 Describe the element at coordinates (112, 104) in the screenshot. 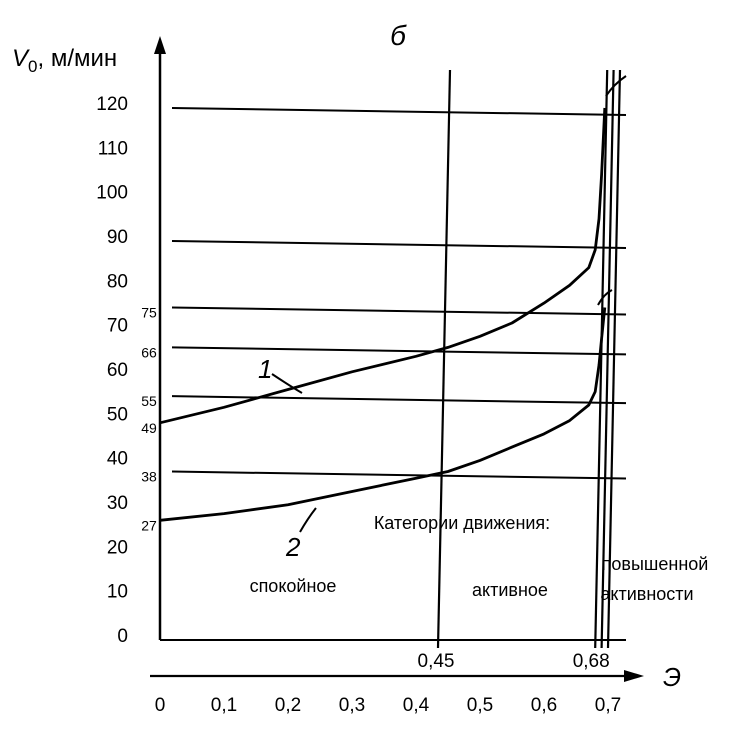

I see `y-tick-120: 120` at that location.